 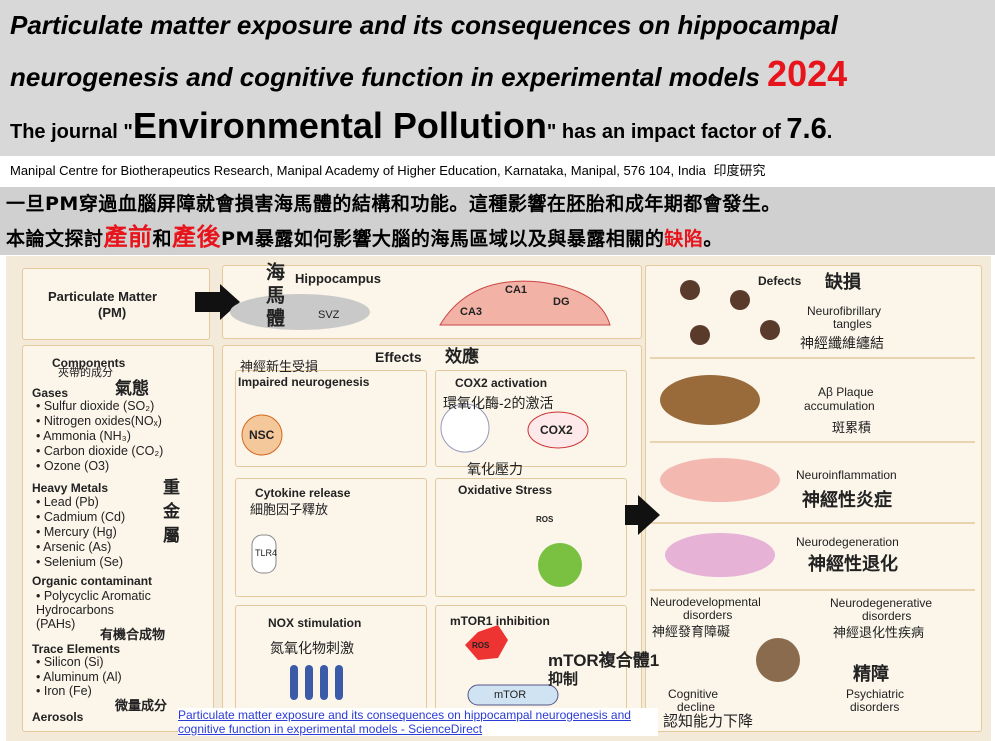 What do you see at coordinates (70, 488) in the screenshot?
I see `figure-text: Heavy Metals` at bounding box center [70, 488].